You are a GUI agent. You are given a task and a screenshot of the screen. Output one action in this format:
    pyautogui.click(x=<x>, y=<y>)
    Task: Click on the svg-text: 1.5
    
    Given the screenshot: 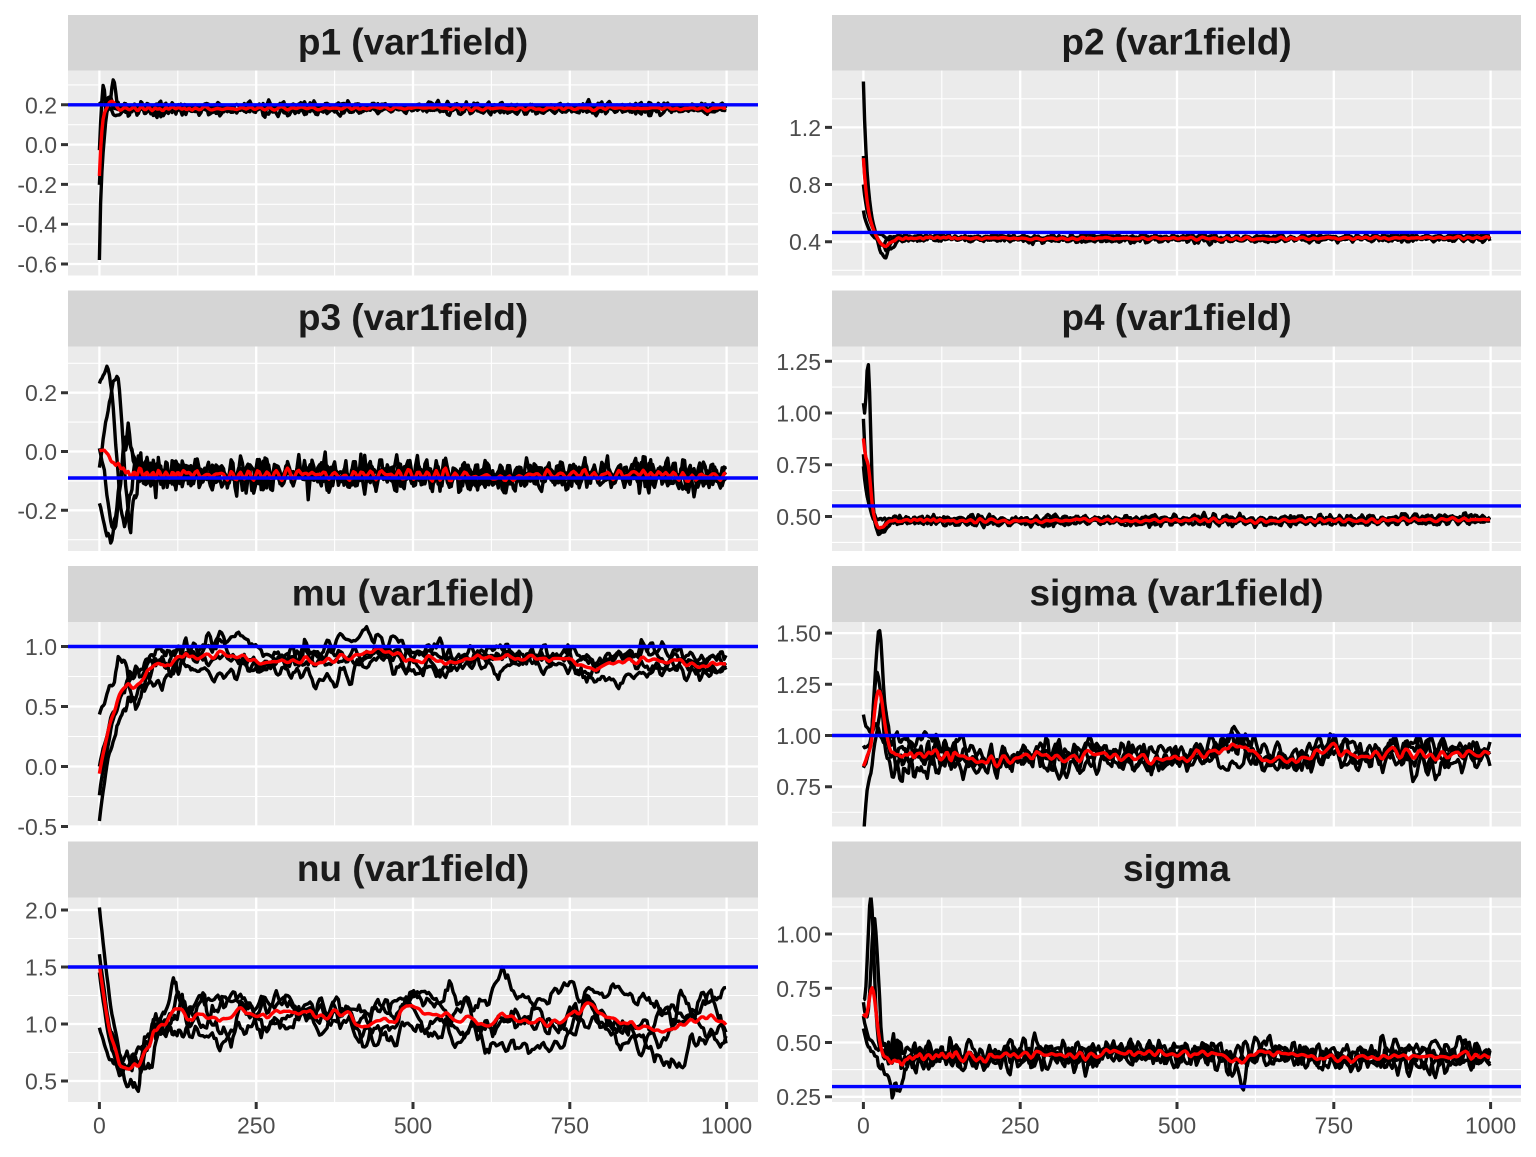 What is the action you would take?
    pyautogui.click(x=41, y=968)
    